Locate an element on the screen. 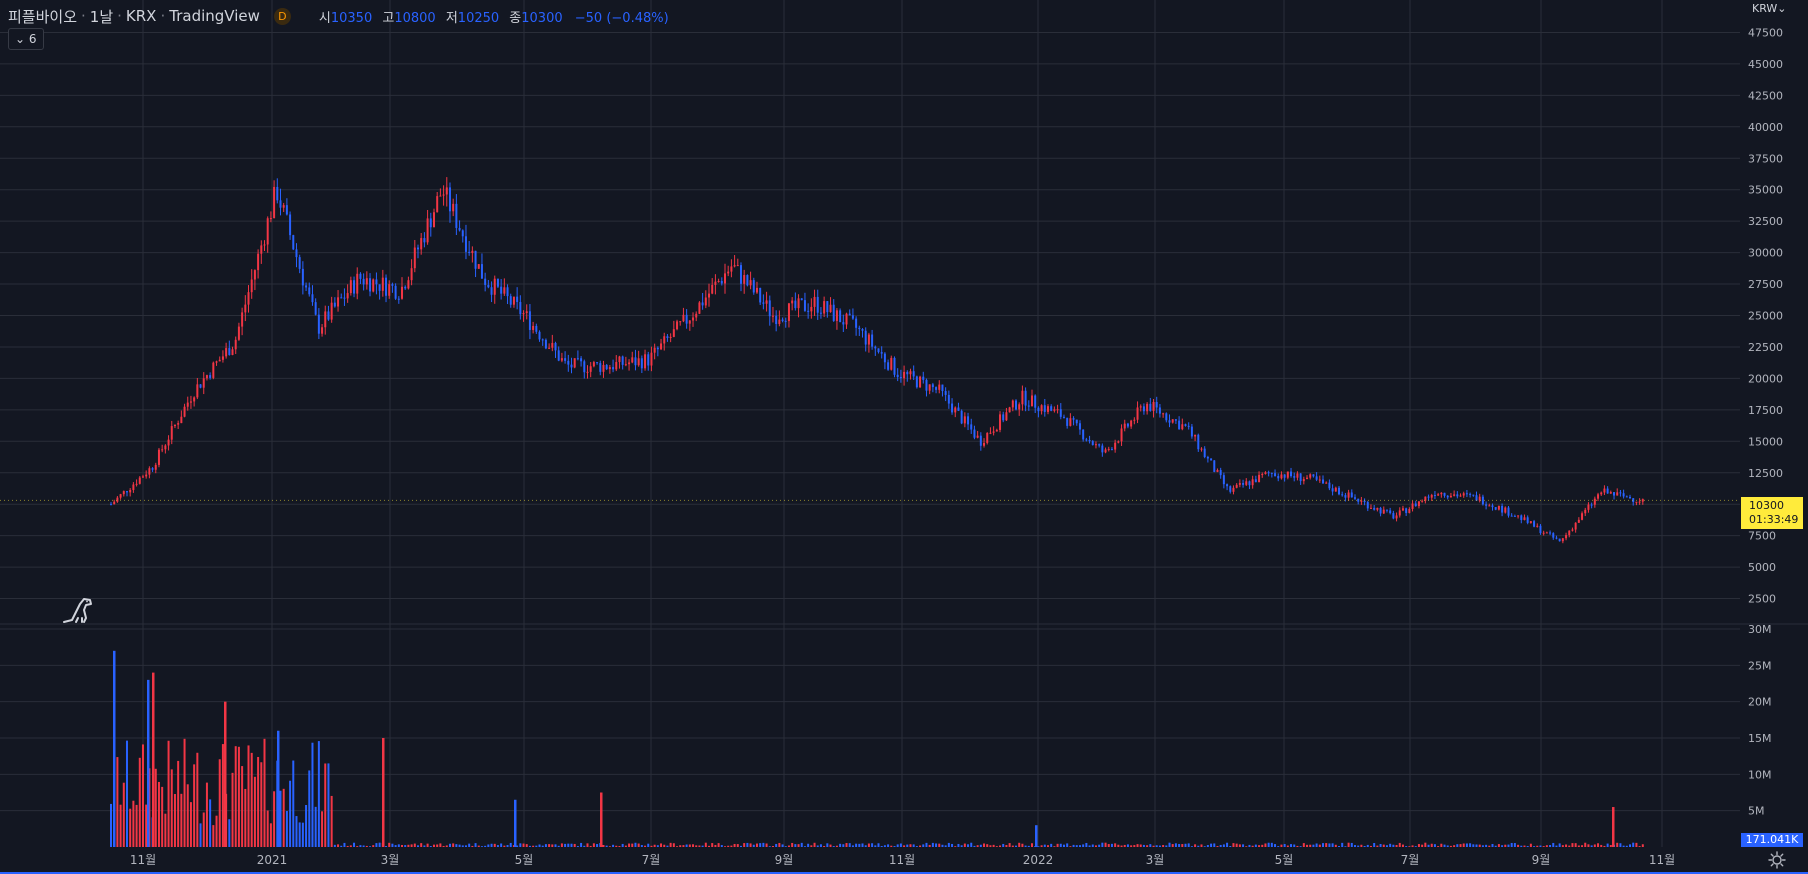  high-value: 10800 is located at coordinates (415, 18).